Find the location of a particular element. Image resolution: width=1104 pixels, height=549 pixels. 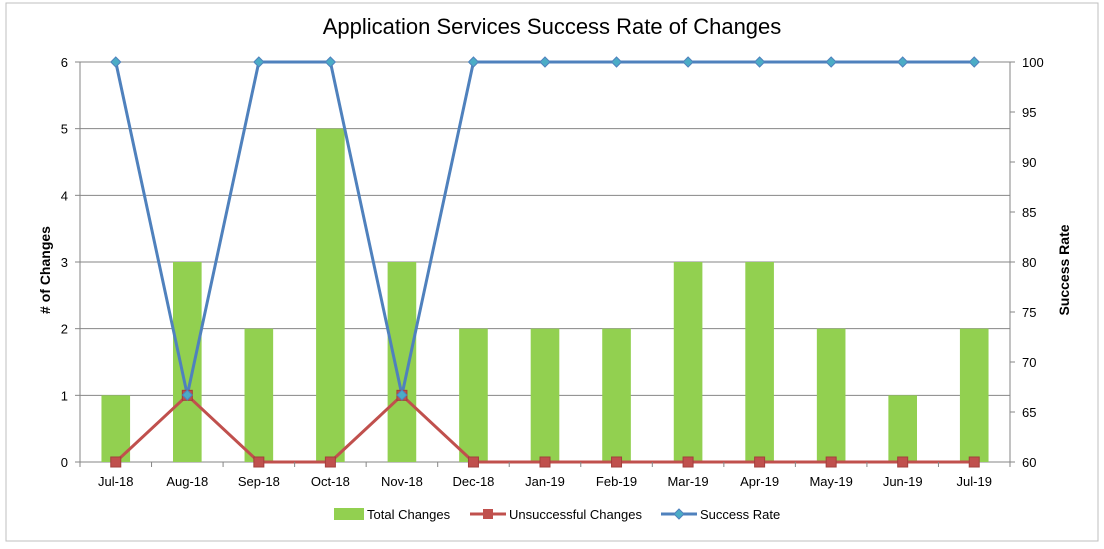

y2-tick-label: 80 is located at coordinates (1029, 262).